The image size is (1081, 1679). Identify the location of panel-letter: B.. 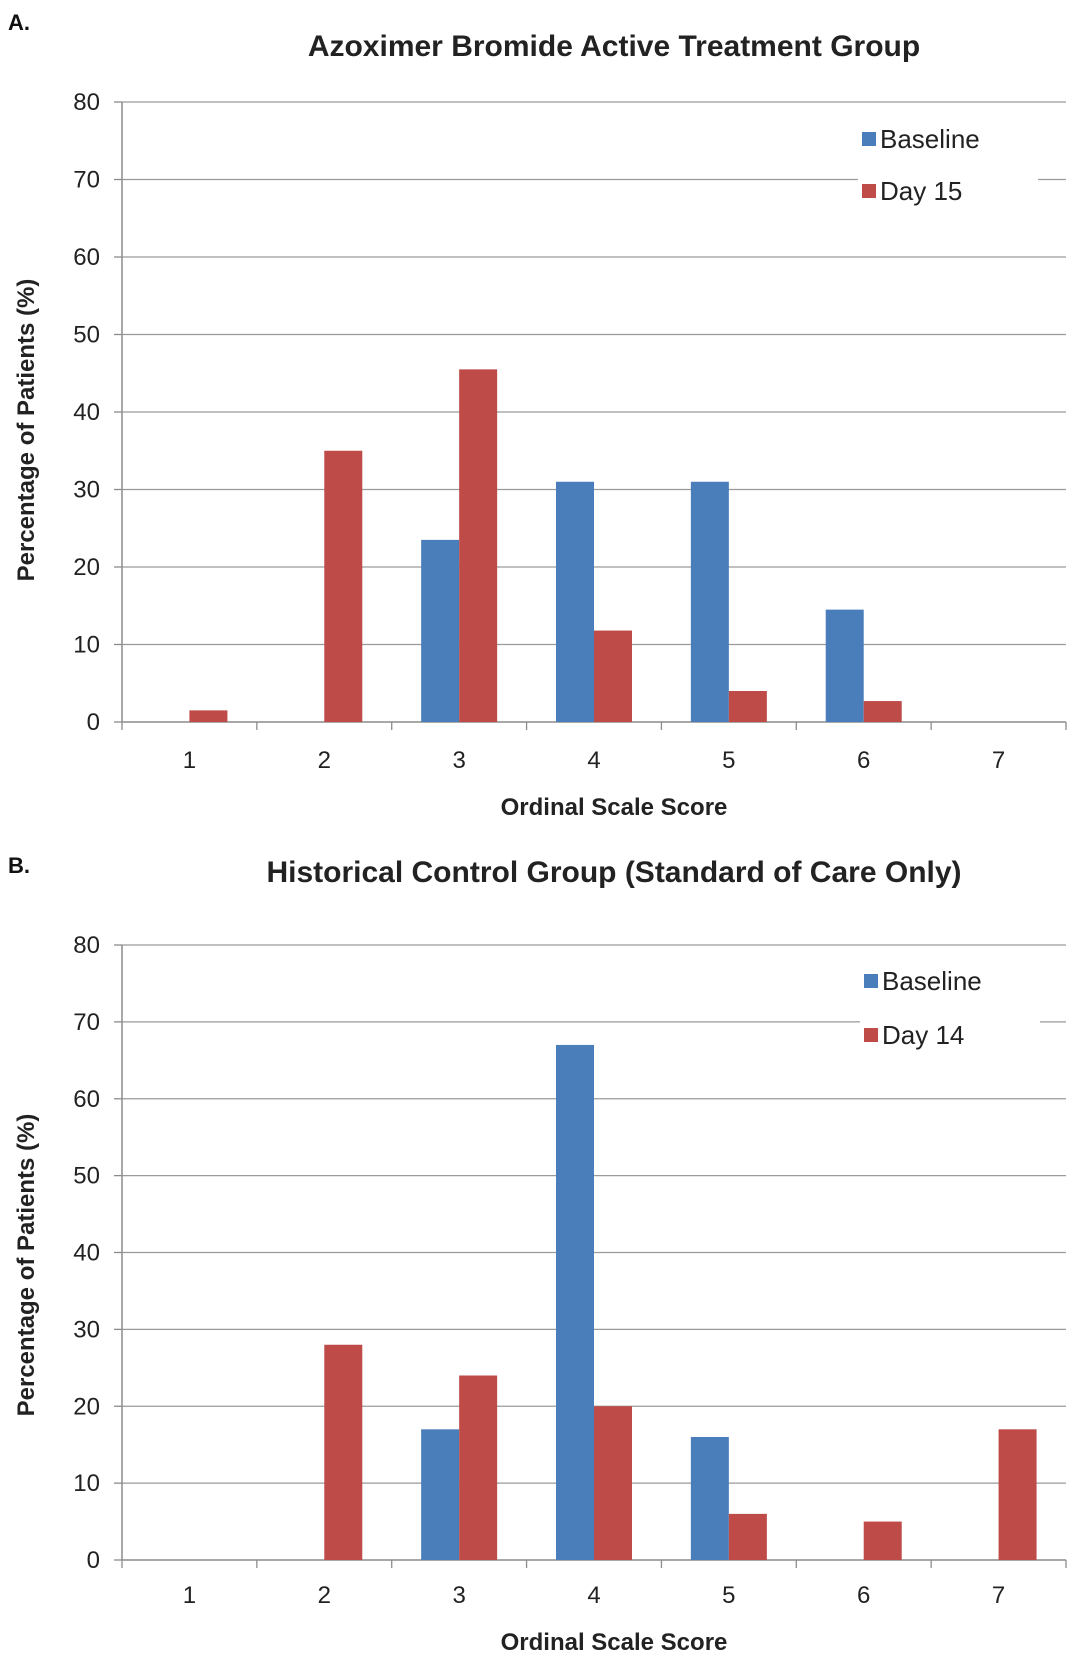
(19, 865).